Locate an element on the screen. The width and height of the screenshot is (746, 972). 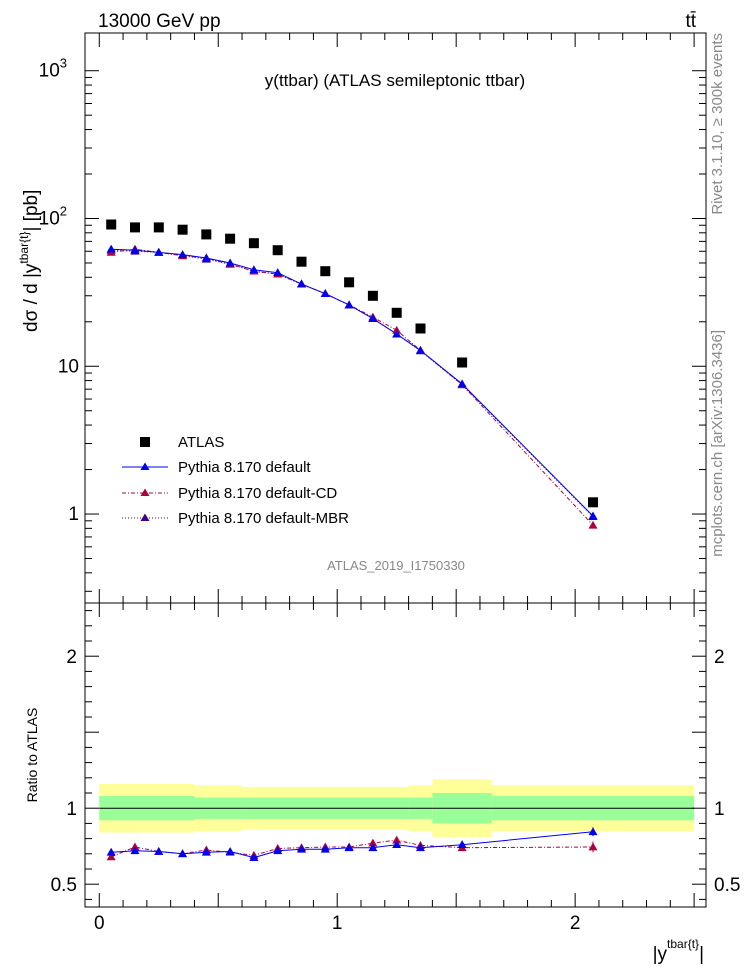
ratio-y-tick-label: 0.5 is located at coordinates (64, 885).